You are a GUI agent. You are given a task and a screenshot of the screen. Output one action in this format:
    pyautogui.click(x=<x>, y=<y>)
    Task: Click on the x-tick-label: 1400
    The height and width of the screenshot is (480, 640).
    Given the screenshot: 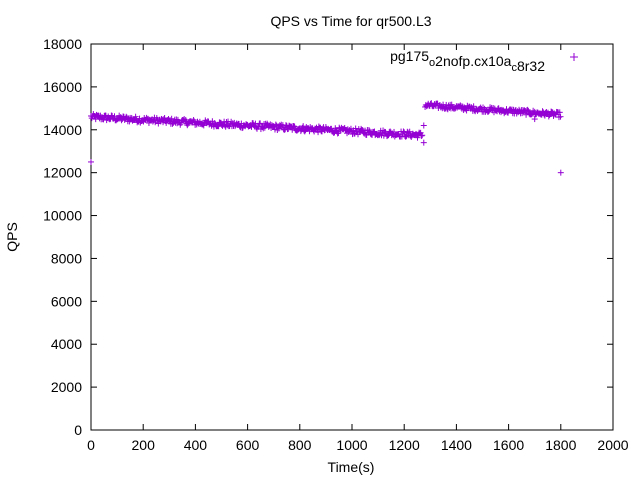 What is the action you would take?
    pyautogui.click(x=456, y=445)
    